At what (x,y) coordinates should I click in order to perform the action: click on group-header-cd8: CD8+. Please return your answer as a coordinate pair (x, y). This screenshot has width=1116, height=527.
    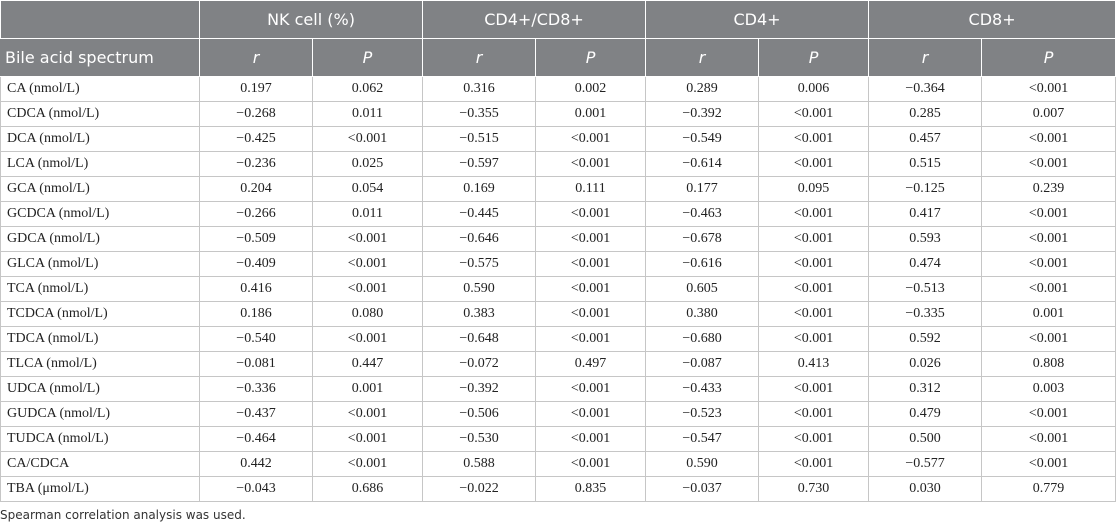
    Looking at the image, I should click on (992, 19).